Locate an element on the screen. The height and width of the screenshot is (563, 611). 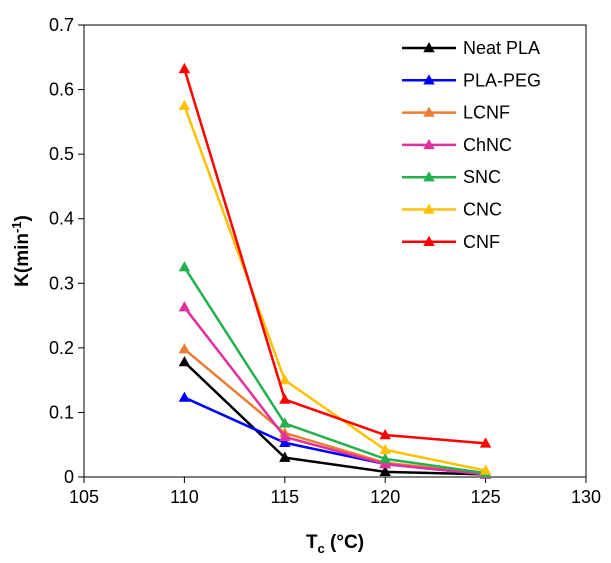
legend-label: Neat PLA is located at coordinates (501, 48).